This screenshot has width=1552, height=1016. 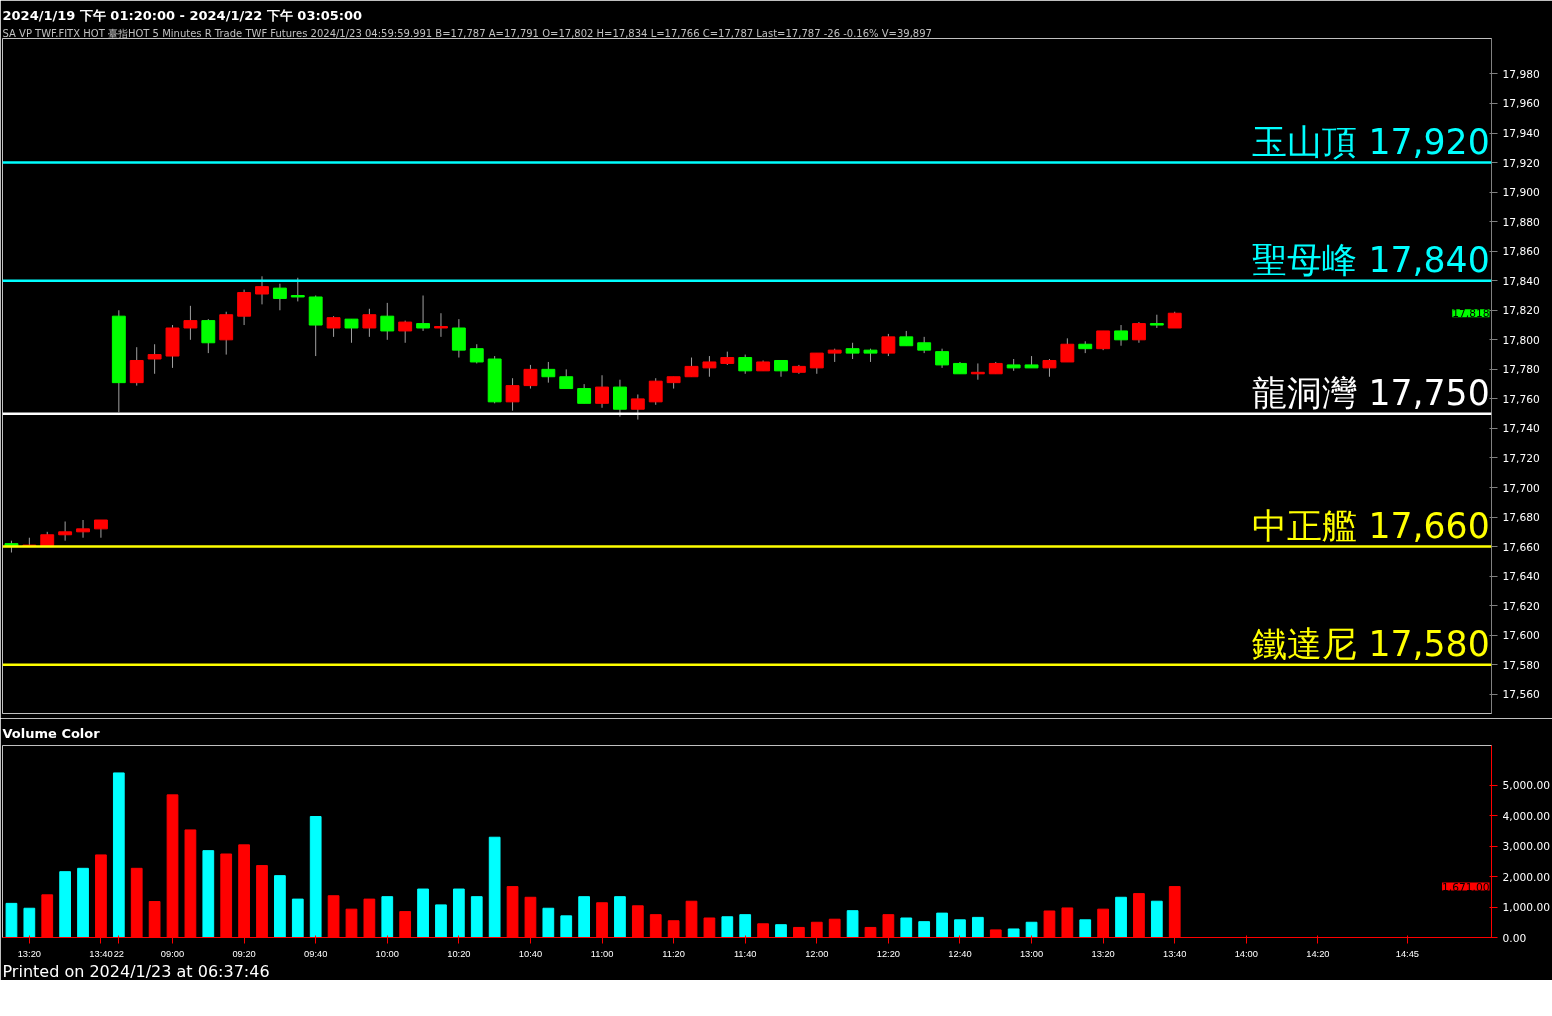 I want to click on y-tick-label: 17,660, so click(x=1521, y=547).